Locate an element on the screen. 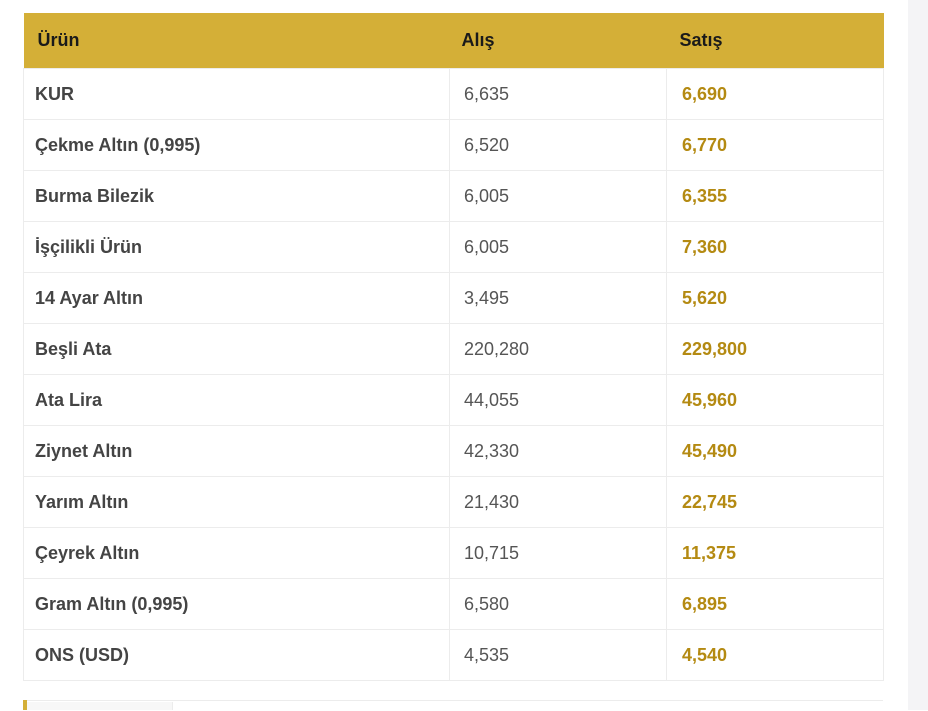 This screenshot has width=928, height=711. buy-price: 6,635 is located at coordinates (558, 94).